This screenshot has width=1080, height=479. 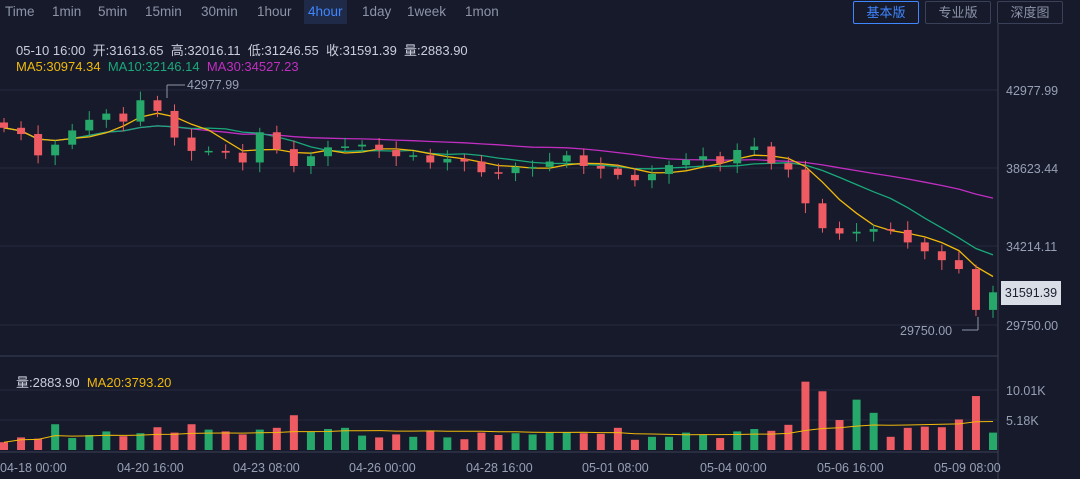 What do you see at coordinates (369, 50) in the screenshot?
I see `ohlc-close: 31591.39` at bounding box center [369, 50].